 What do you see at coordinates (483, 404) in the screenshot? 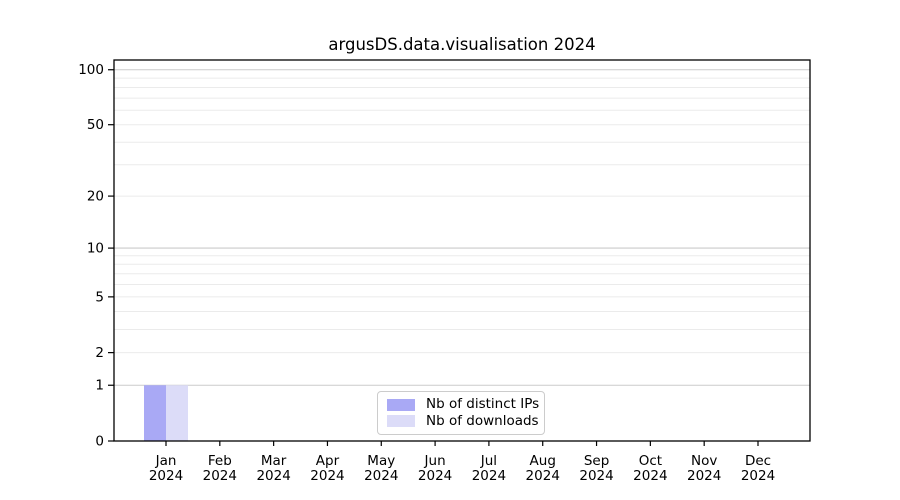
I see `legend-label-distinct-ips: Nb of distinct IPs` at bounding box center [483, 404].